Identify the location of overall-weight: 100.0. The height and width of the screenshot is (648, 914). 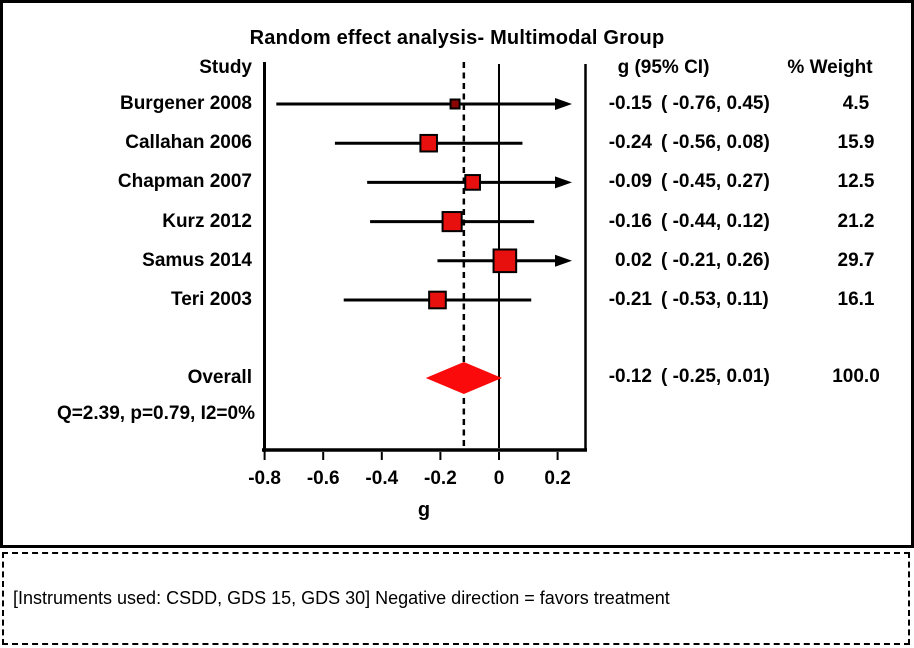
(856, 376).